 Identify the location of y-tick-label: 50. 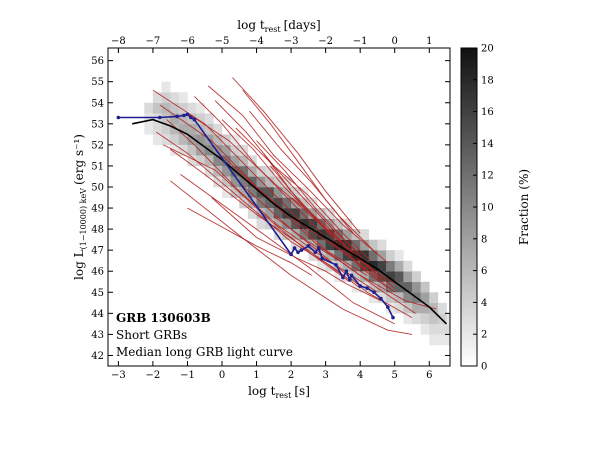
(97, 187).